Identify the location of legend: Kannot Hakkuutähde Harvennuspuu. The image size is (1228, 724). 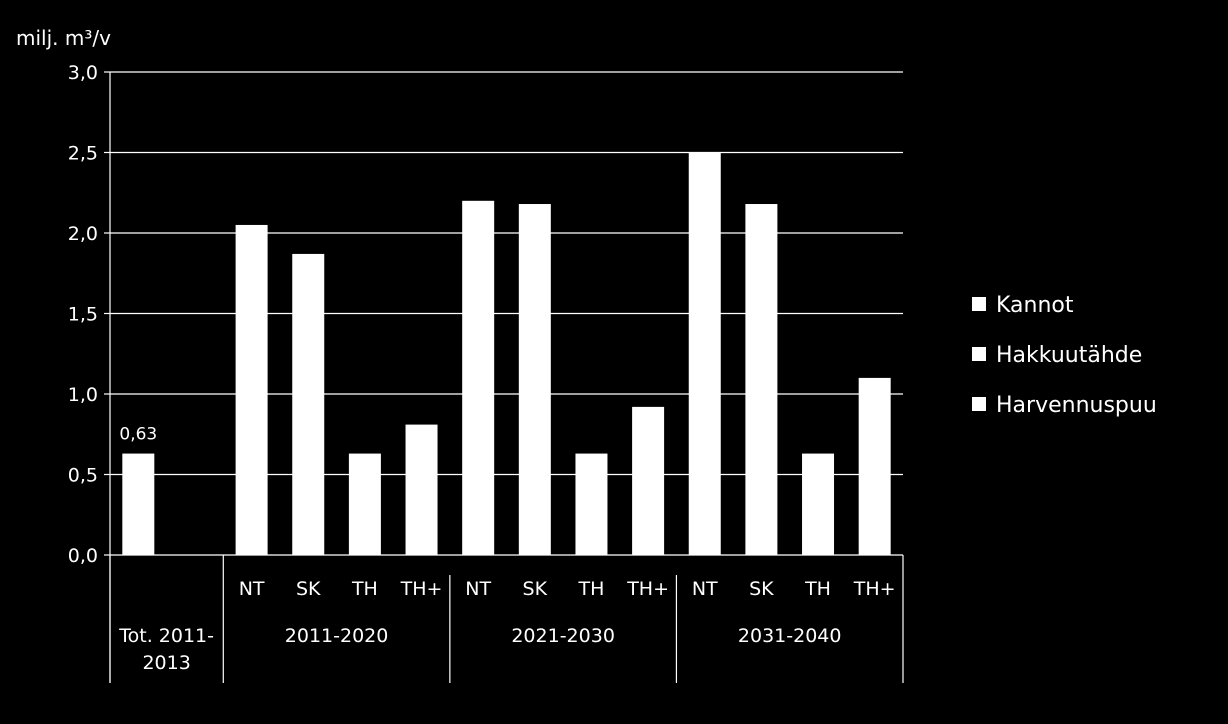
(1064, 355).